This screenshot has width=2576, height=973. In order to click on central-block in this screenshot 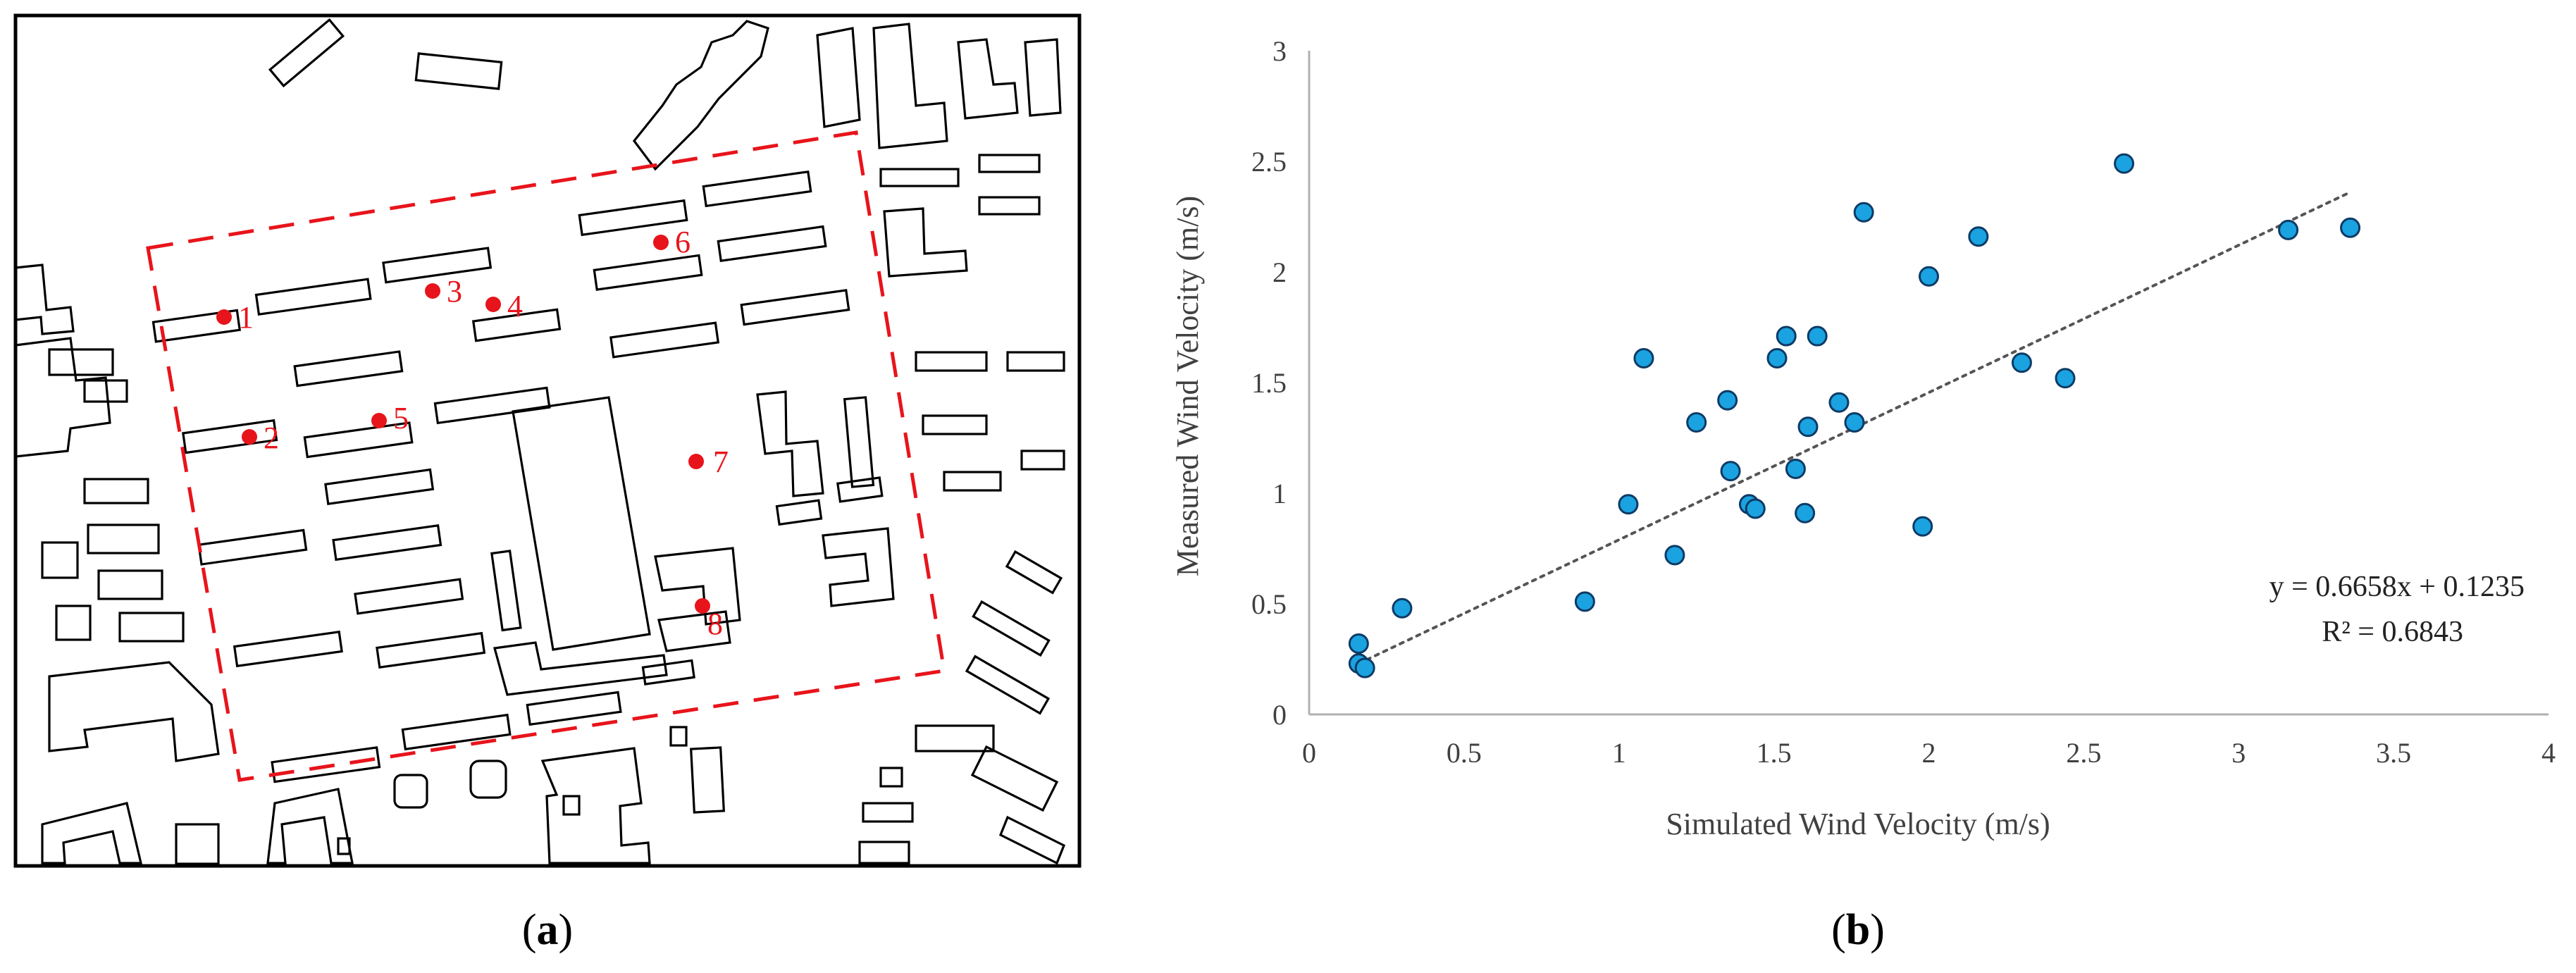, I will do `click(581, 523)`.